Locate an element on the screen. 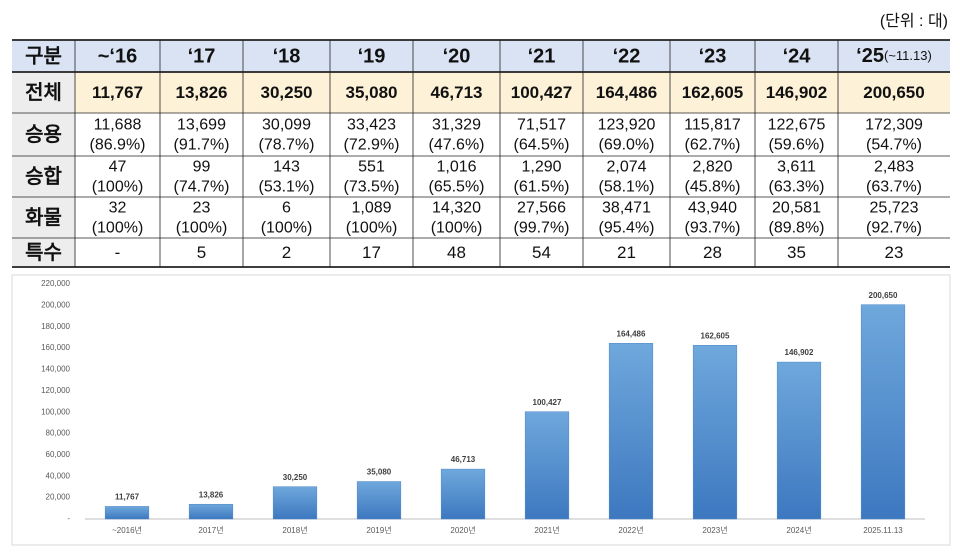 This screenshot has height=555, width=960. header-cell: ‘23 is located at coordinates (713, 56).